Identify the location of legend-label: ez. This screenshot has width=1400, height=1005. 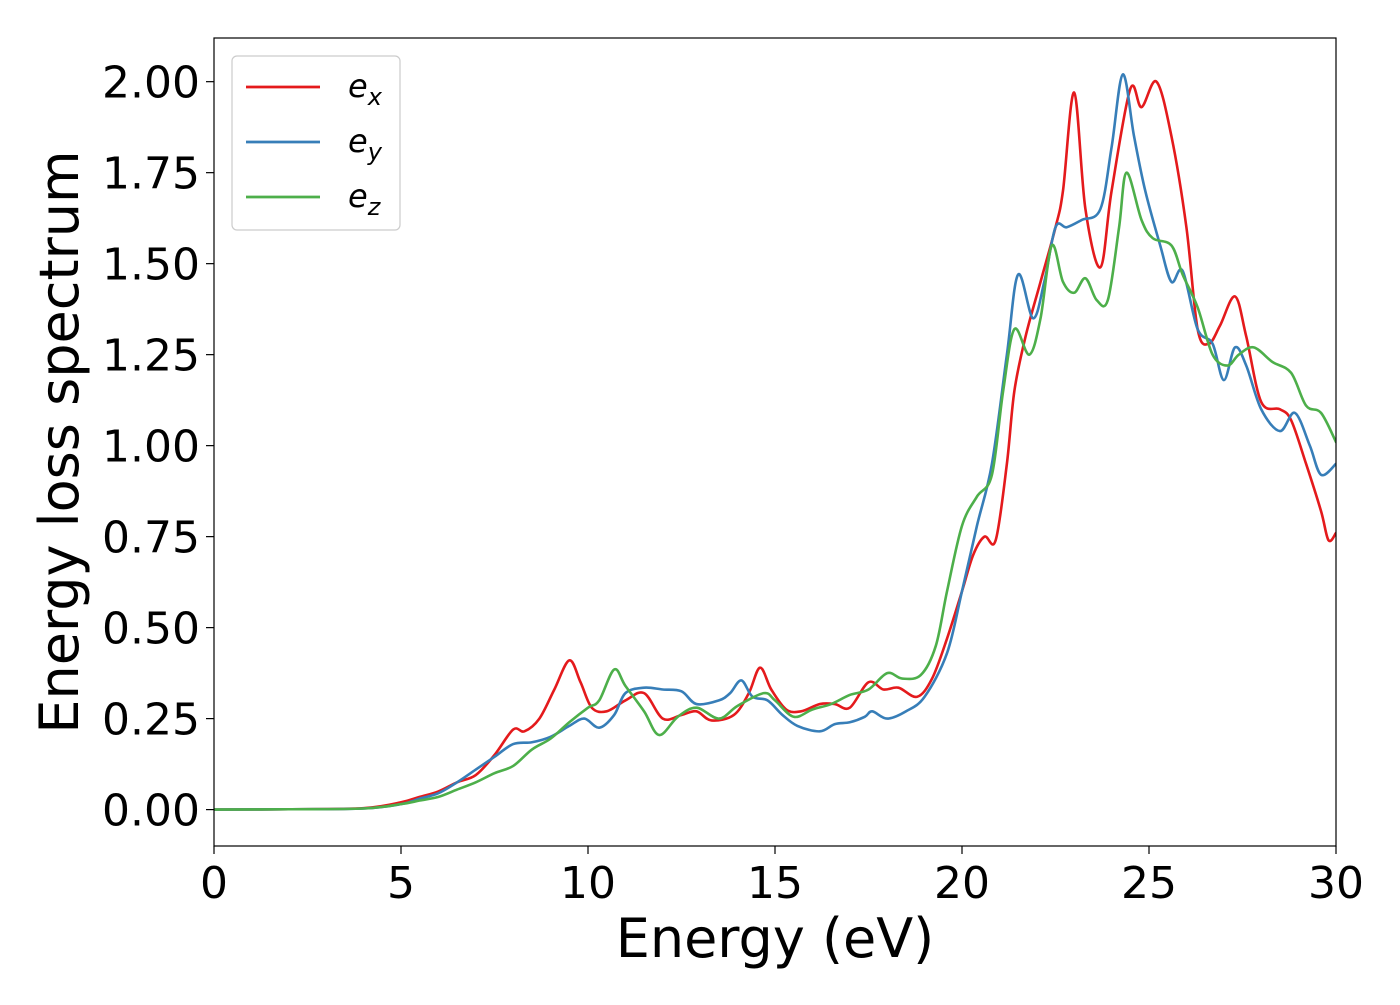
(365, 199).